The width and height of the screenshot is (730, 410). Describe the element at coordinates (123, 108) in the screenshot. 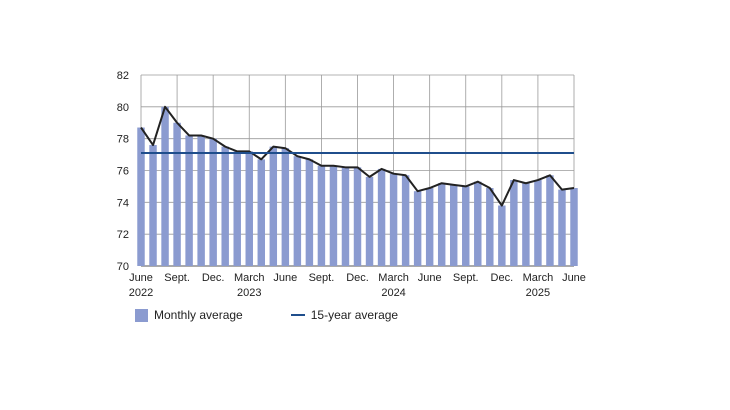

I see `y-tick-label: 80` at that location.